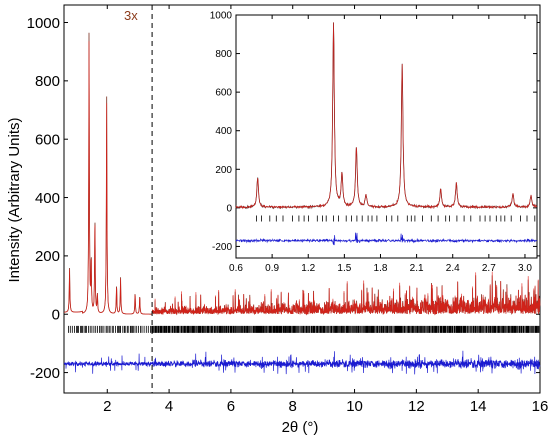  What do you see at coordinates (47, 198) in the screenshot?
I see `main-y-tick-label: 400` at bounding box center [47, 198].